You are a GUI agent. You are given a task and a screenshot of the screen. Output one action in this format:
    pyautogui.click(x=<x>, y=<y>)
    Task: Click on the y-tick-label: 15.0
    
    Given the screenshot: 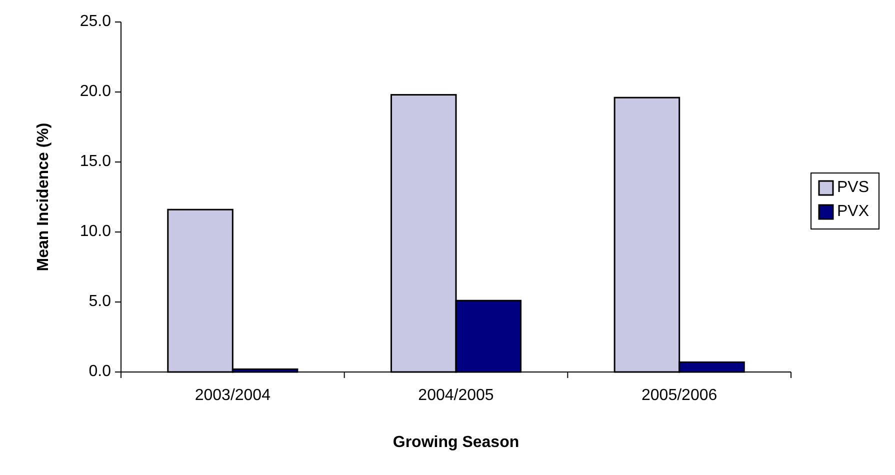 What is the action you would take?
    pyautogui.click(x=96, y=161)
    